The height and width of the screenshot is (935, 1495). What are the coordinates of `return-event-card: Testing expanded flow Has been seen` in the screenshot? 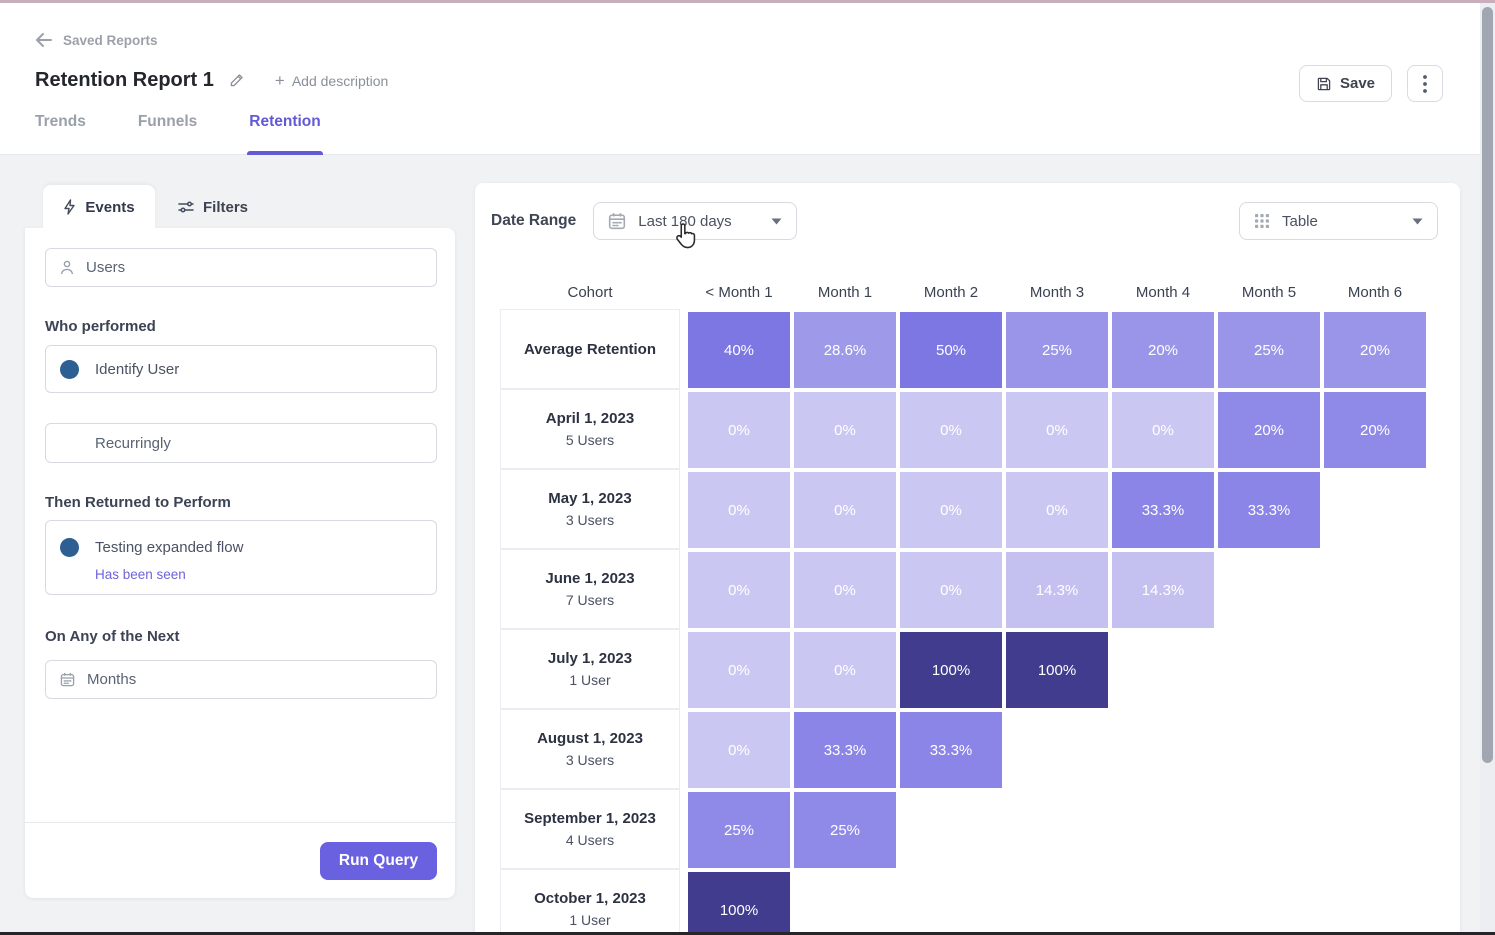 It's located at (241, 557).